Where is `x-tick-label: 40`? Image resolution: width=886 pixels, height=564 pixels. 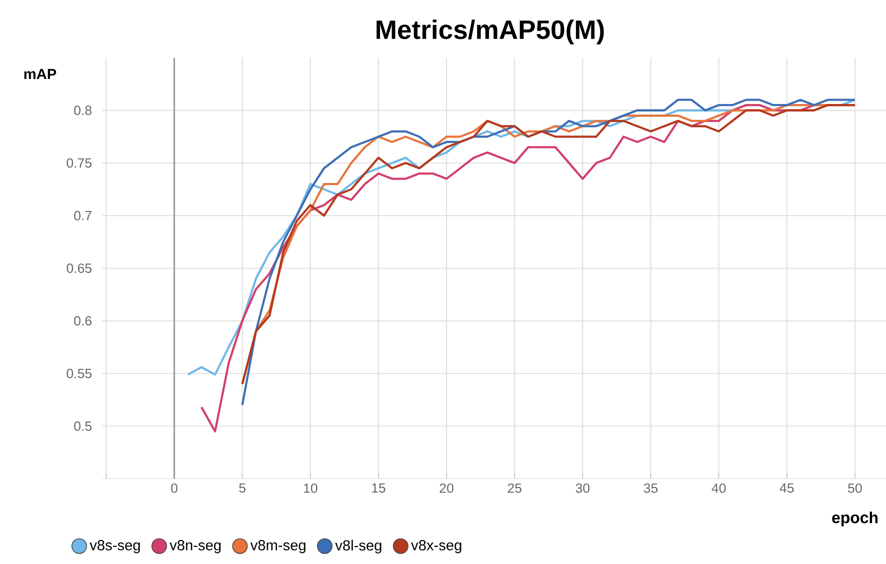 x-tick-label: 40 is located at coordinates (719, 488).